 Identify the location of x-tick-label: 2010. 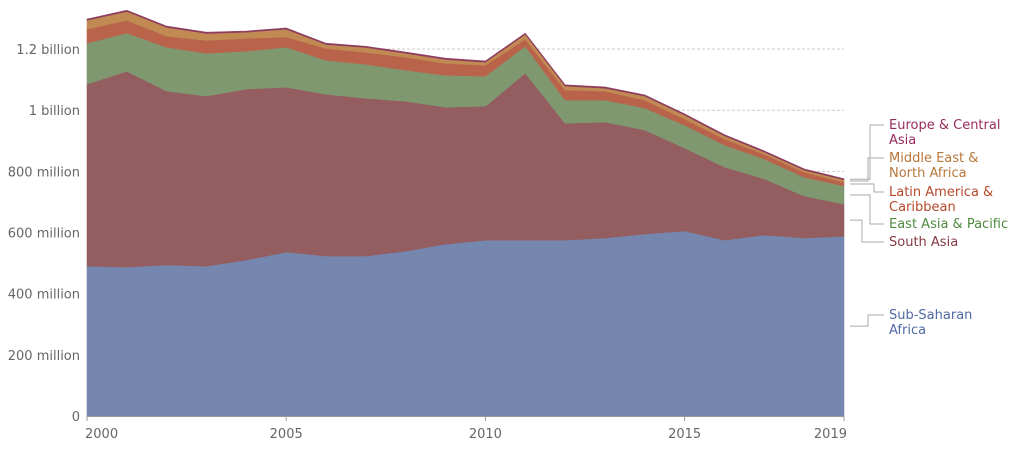
(485, 434).